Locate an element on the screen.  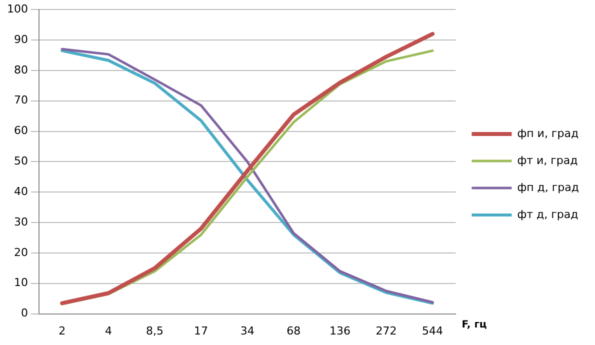
legend-label: фп д, град is located at coordinates (548, 187).